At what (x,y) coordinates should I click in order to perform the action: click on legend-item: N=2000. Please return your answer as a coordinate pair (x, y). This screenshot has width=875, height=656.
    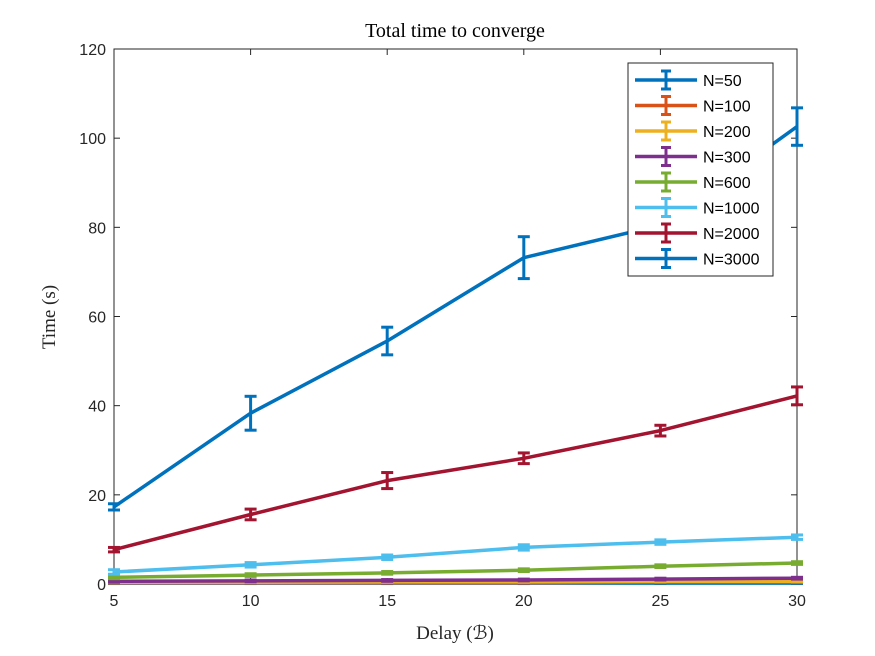
    Looking at the image, I should click on (697, 233).